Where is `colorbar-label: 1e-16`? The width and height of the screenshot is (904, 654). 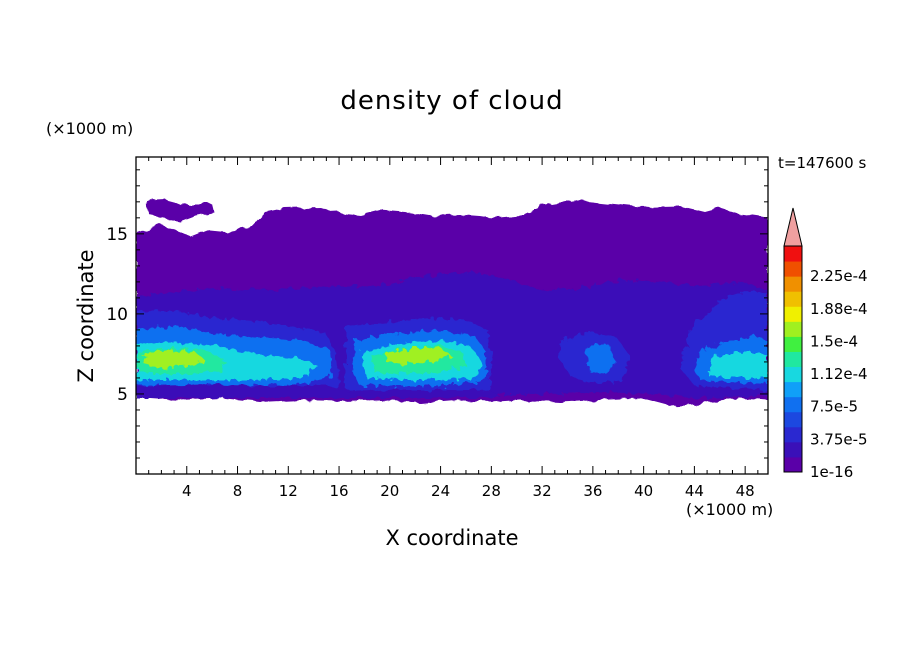
colorbar-label: 1e-16 is located at coordinates (831, 472).